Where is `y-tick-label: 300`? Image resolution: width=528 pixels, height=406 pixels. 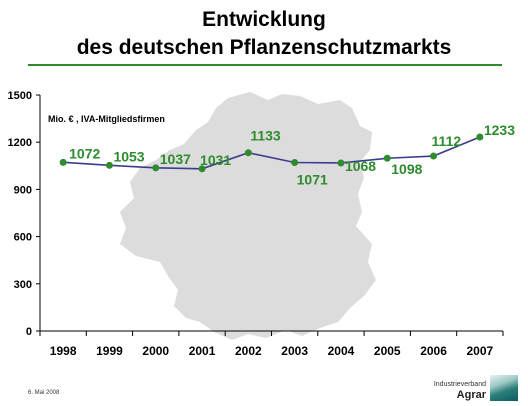
y-tick-label: 300 is located at coordinates (23, 285).